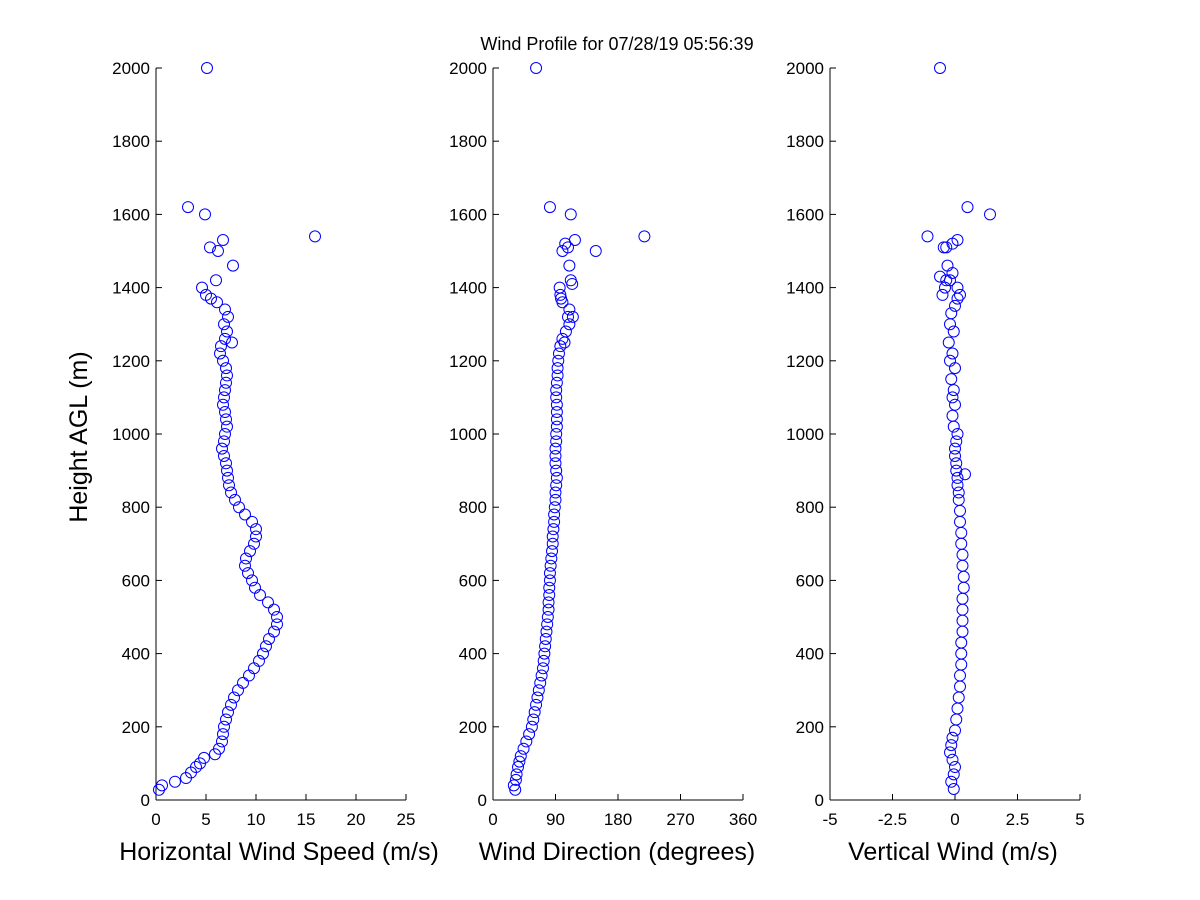 The width and height of the screenshot is (1200, 900). Describe the element at coordinates (473, 580) in the screenshot. I see `y-tick-label: 600` at that location.